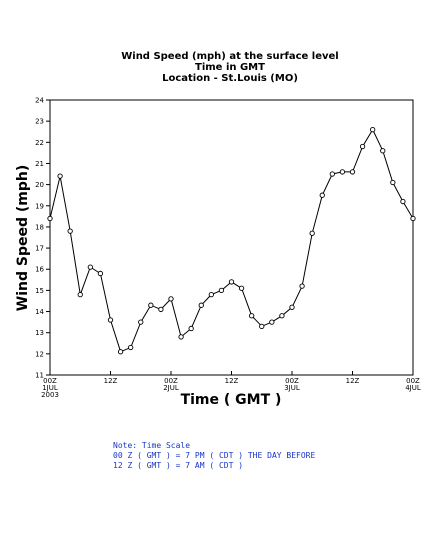  Describe the element at coordinates (39, 164) in the screenshot. I see `y-tick-label: 21` at that location.